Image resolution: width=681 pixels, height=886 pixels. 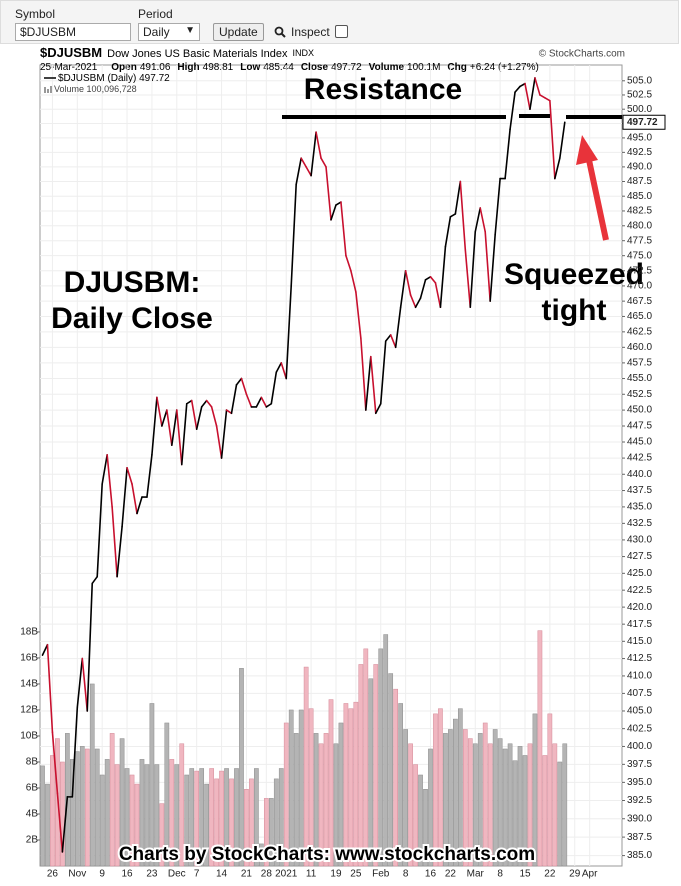 What do you see at coordinates (303, 53) in the screenshot?
I see `chart-exchange: INDX` at bounding box center [303, 53].